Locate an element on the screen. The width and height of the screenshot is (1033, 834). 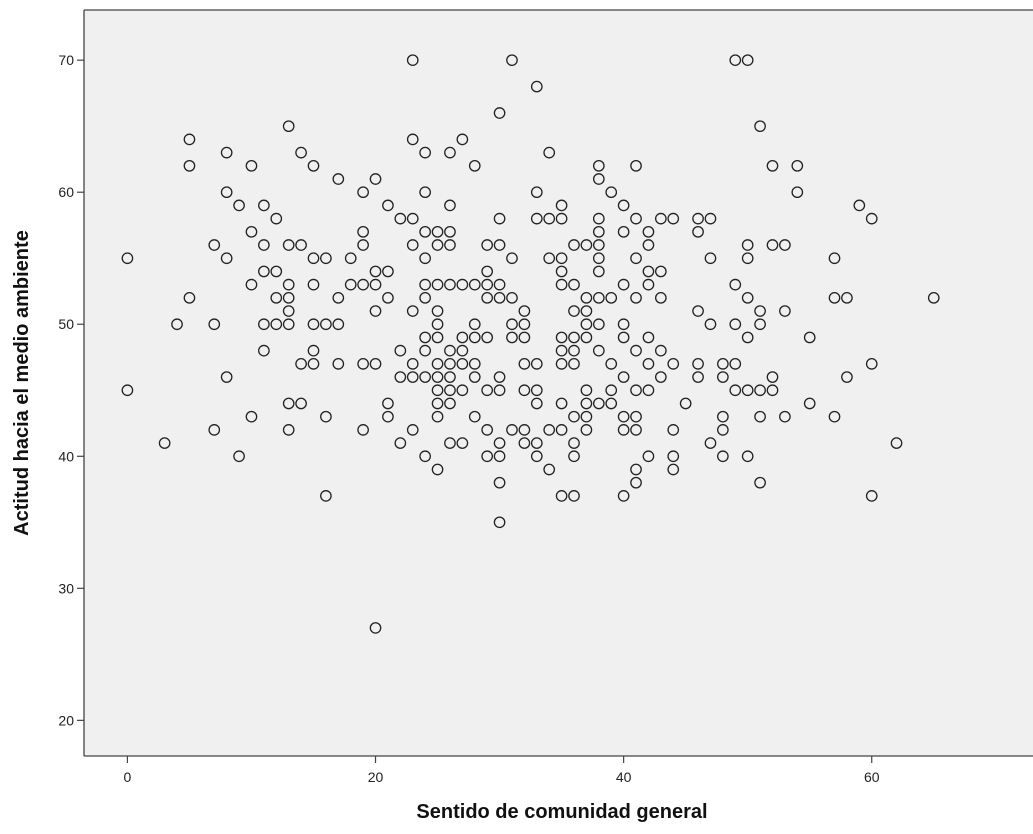
y-tick-label: 60 is located at coordinates (66, 192).